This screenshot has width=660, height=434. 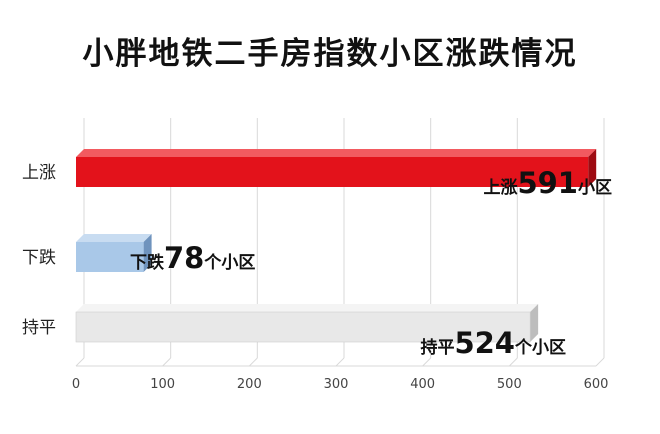 I want to click on x-tick-labels: 0 100 200 300 400 500 600, so click(x=340, y=384).